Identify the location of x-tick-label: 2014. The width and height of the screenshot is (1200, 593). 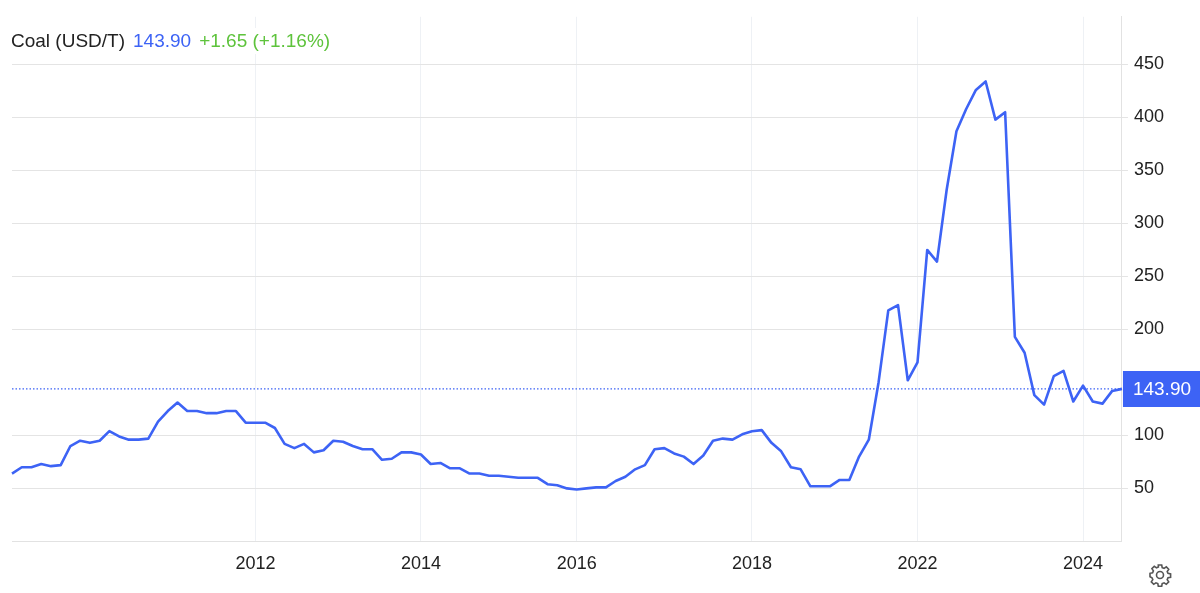
(420, 563).